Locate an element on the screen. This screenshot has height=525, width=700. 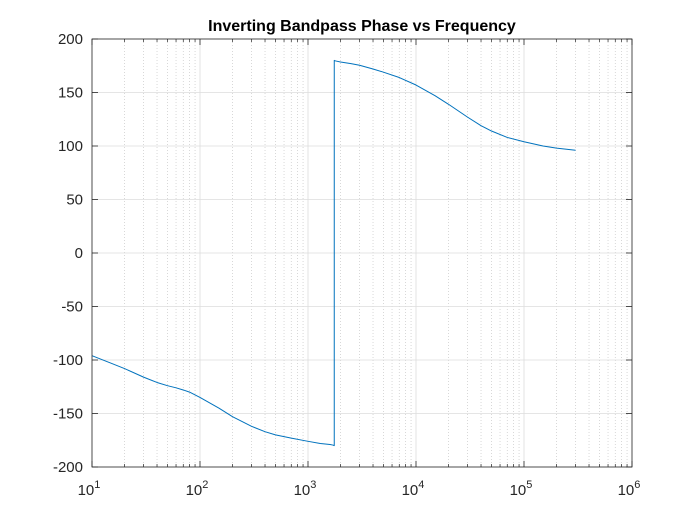
x-tick-label: 10³ is located at coordinates (305, 489).